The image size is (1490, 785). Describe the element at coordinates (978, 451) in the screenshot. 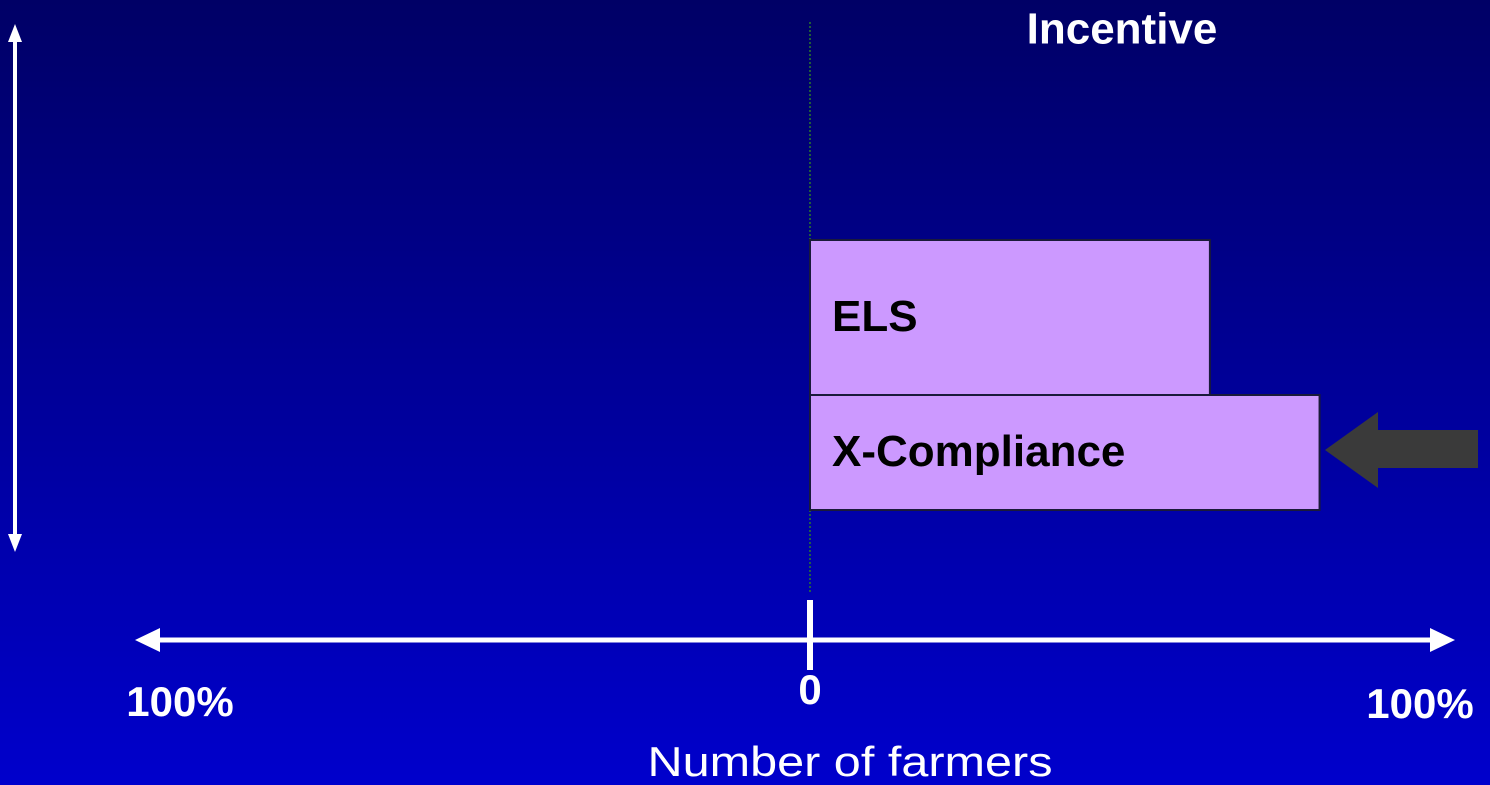

I see `bar-label: X-Compliance` at that location.